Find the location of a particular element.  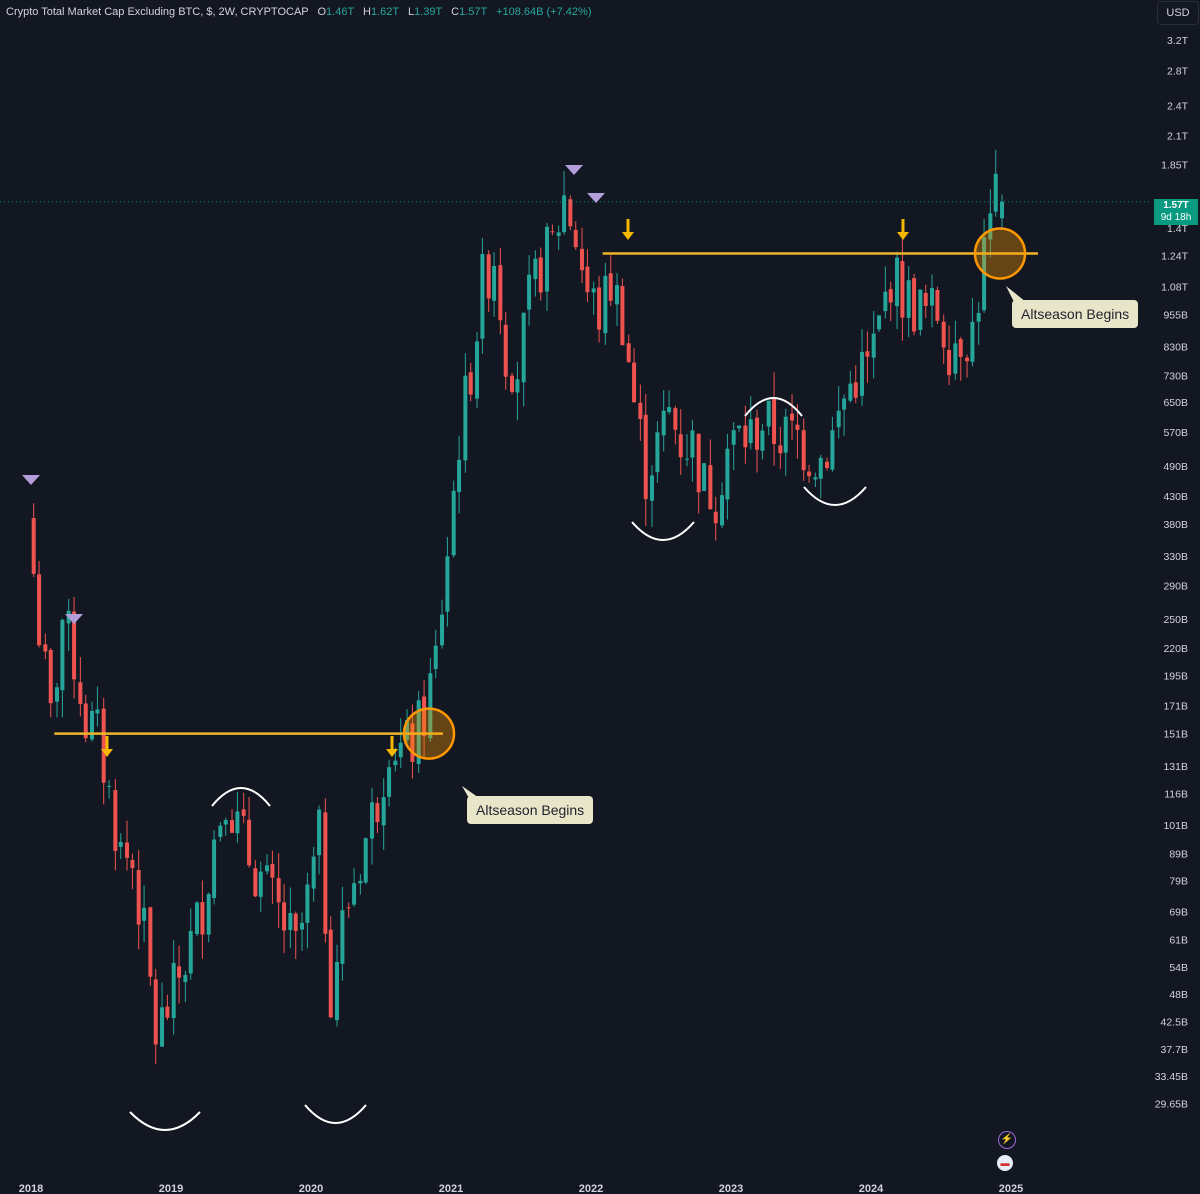

last-price-tag: 1.57T 9d 18h is located at coordinates (1176, 212).